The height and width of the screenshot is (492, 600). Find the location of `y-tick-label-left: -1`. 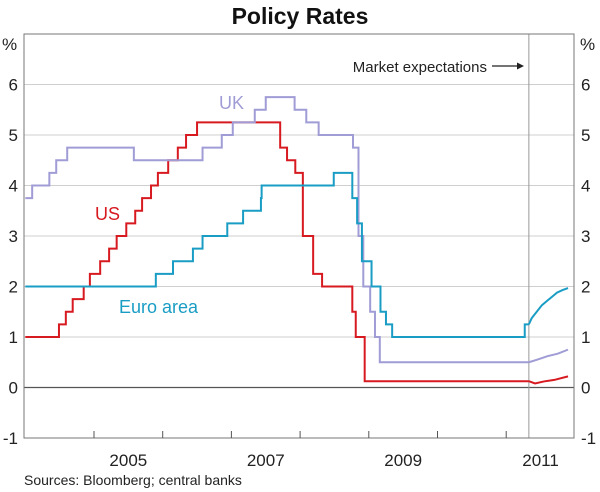

y-tick-label-left: -1 is located at coordinates (10, 438).